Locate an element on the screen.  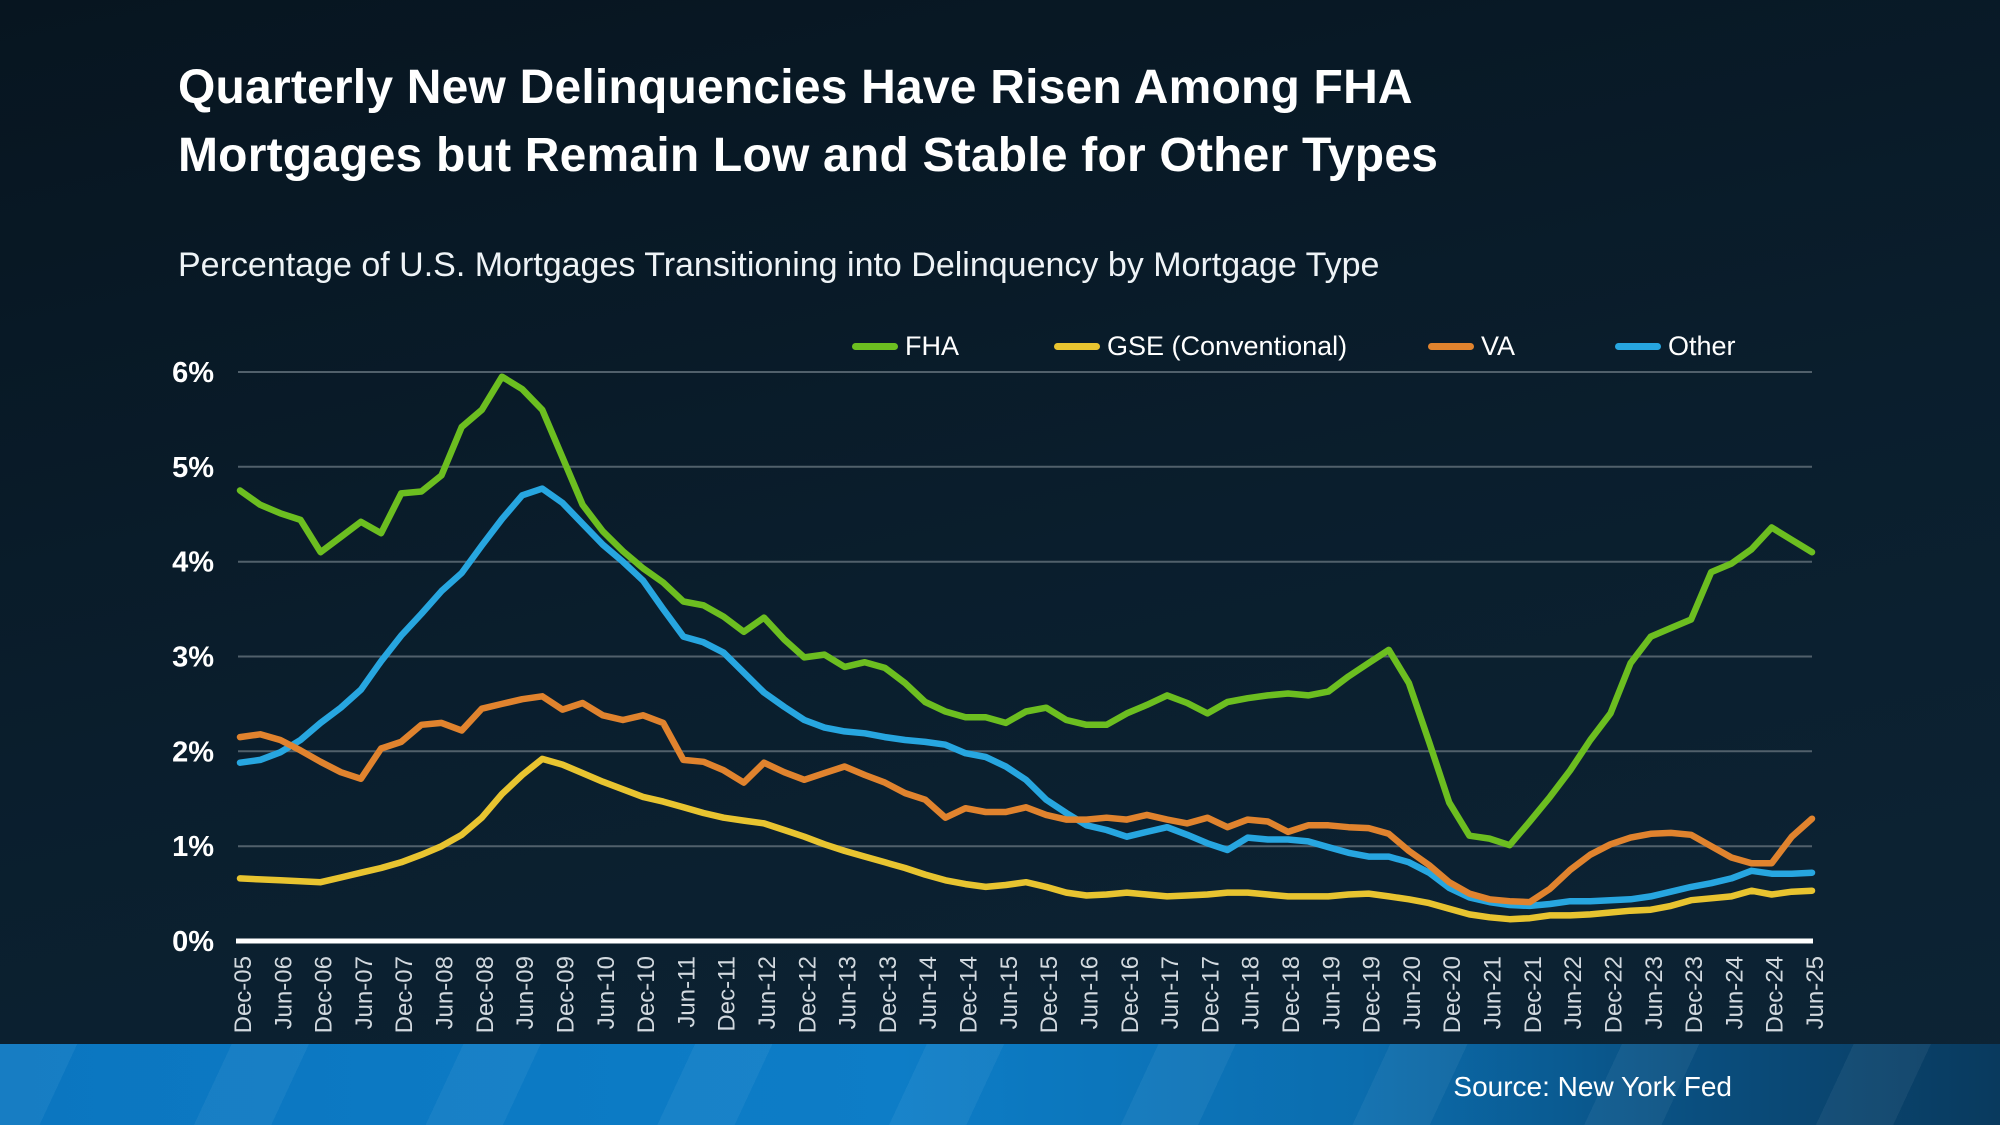
x-tick-label: Dec-07 is located at coordinates (404, 994).